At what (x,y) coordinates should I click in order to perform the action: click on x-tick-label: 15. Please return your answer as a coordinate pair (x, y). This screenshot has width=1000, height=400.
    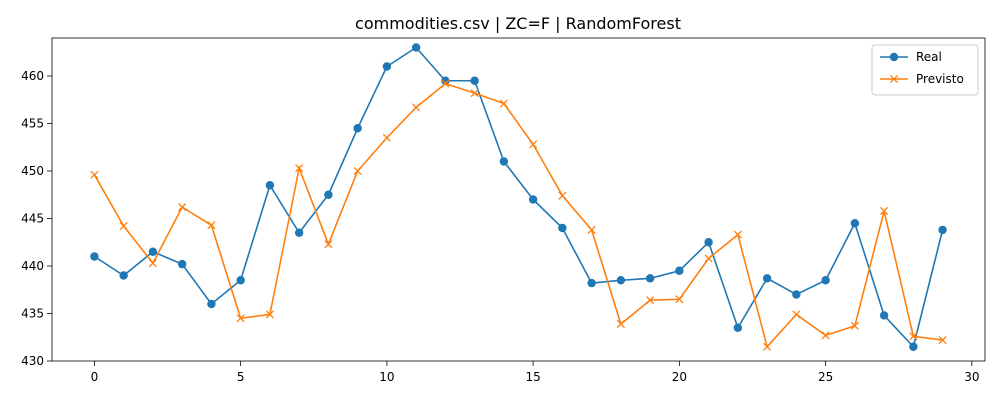
    Looking at the image, I should click on (532, 377).